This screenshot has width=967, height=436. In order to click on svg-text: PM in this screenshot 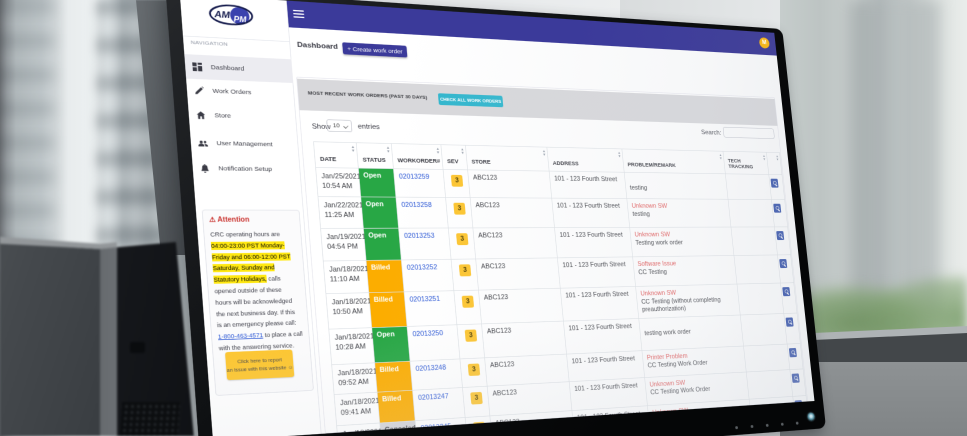, I will do `click(240, 19)`.